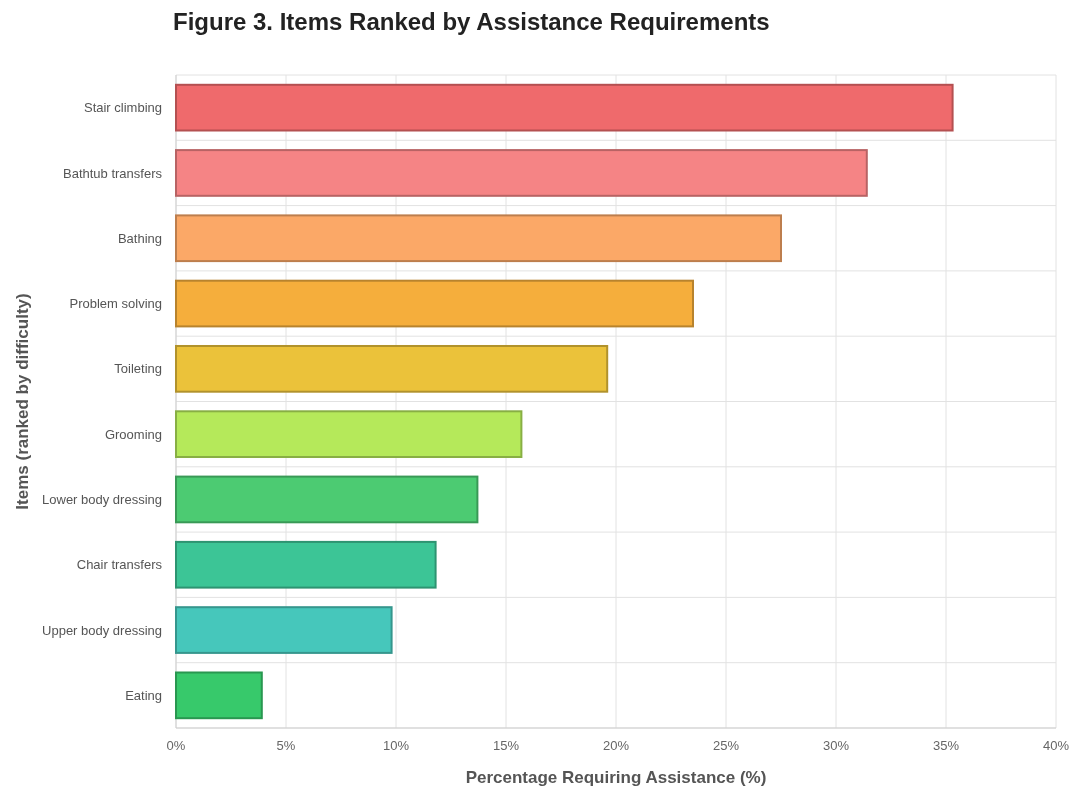 The width and height of the screenshot is (1087, 800). Describe the element at coordinates (471, 21) in the screenshot. I see `chart-title: Figure 3. Items Ranked by Assistance Requirements` at that location.